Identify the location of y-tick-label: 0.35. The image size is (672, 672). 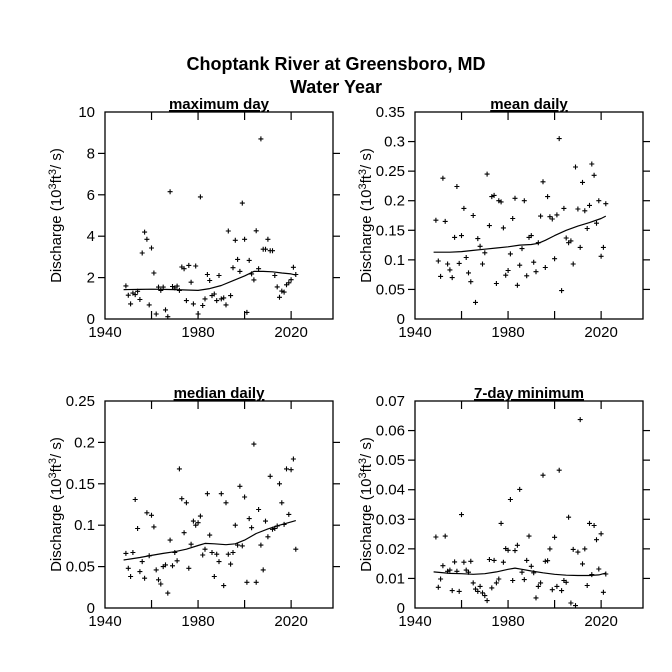
(390, 112).